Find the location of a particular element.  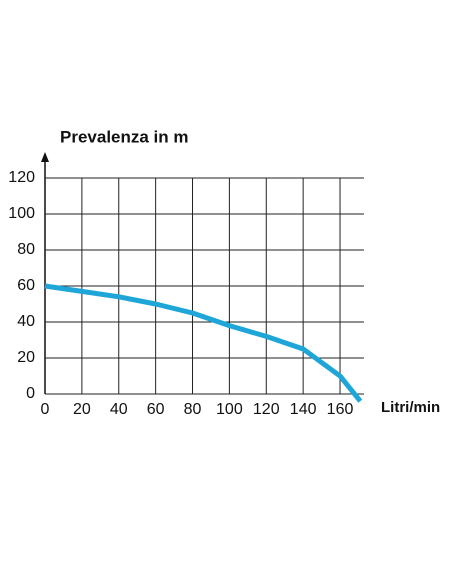

y-axis-arrow is located at coordinates (45, 157).